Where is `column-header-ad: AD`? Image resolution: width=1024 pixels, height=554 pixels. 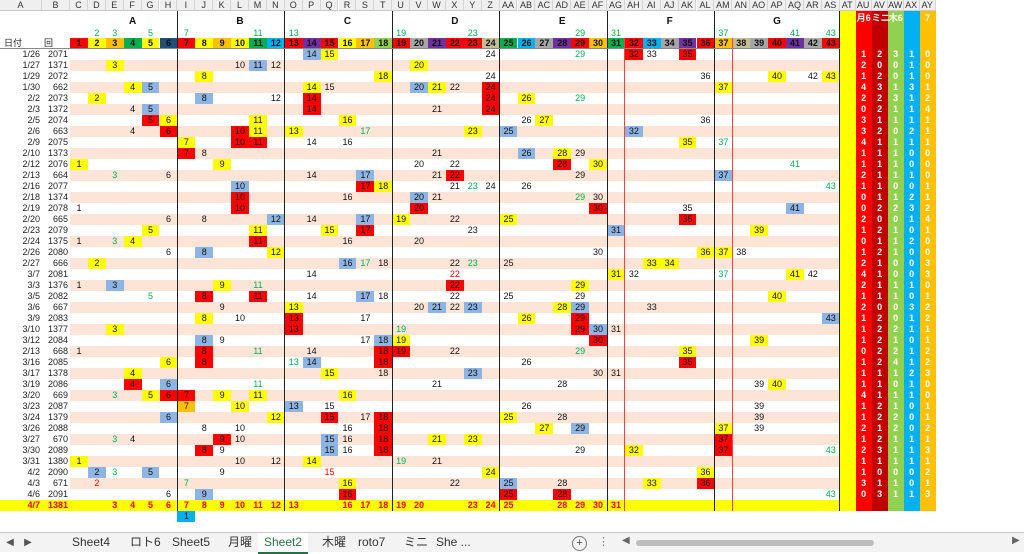 column-header-ad: AD is located at coordinates (562, 5).